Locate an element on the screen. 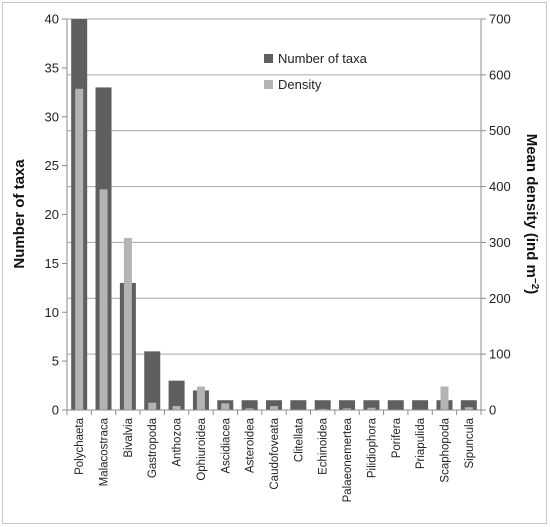  category-label: Malacostraca is located at coordinates (105, 451).